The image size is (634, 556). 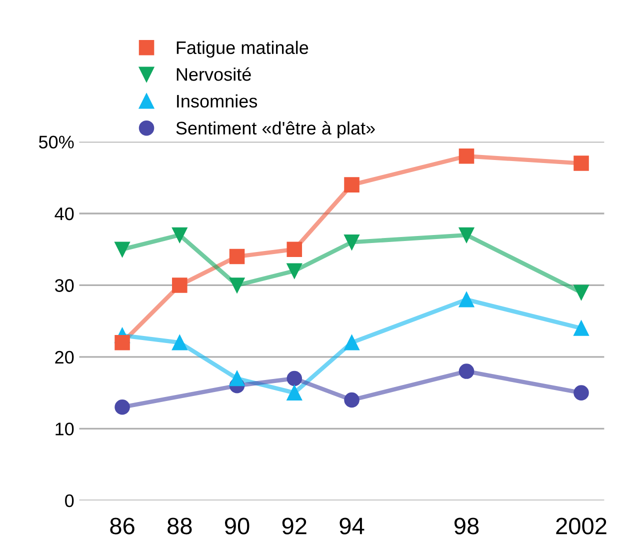 What do you see at coordinates (180, 526) in the screenshot?
I see `x-tick-label: 88` at bounding box center [180, 526].